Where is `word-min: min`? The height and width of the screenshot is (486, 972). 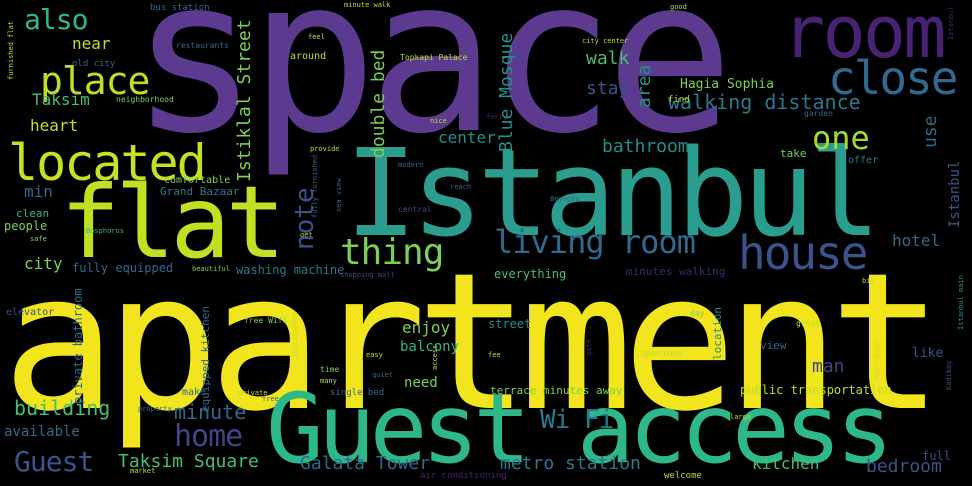
word-min: min is located at coordinates (38, 191).